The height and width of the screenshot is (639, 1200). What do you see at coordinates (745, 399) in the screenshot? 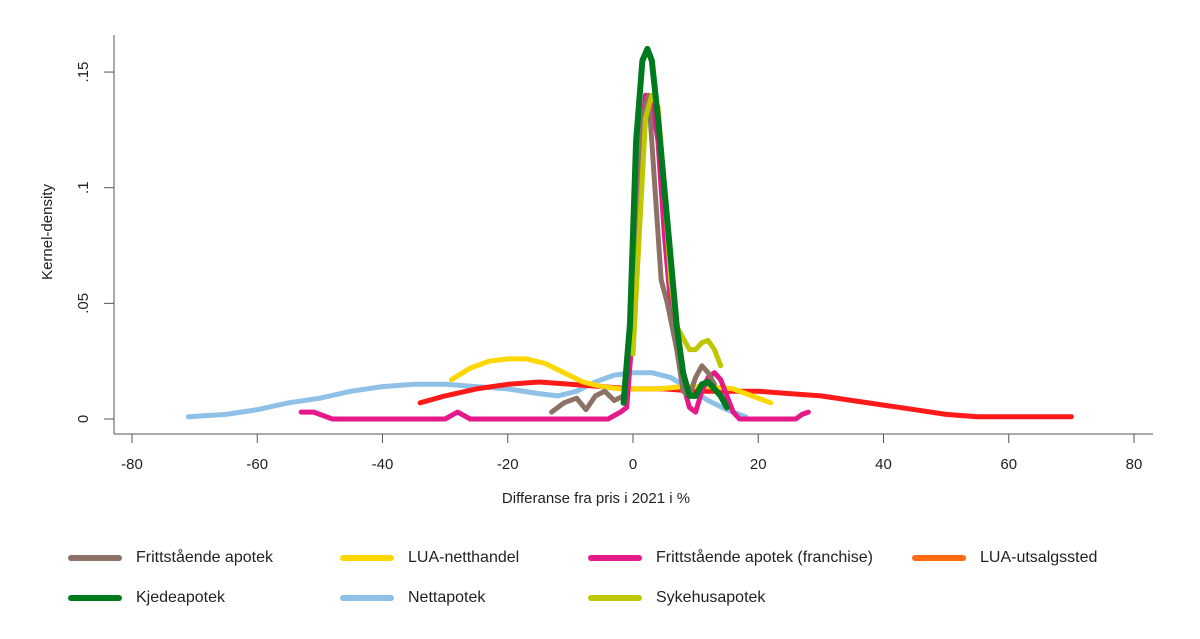
I see `series-line-r-d-serie-ikke-i-forklaring-` at bounding box center [745, 399].